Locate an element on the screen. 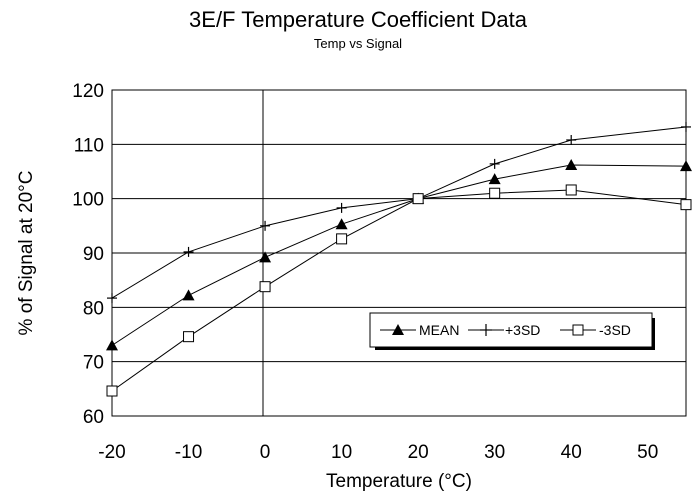 The height and width of the screenshot is (495, 694). y-tick-label: 70 is located at coordinates (93, 363).